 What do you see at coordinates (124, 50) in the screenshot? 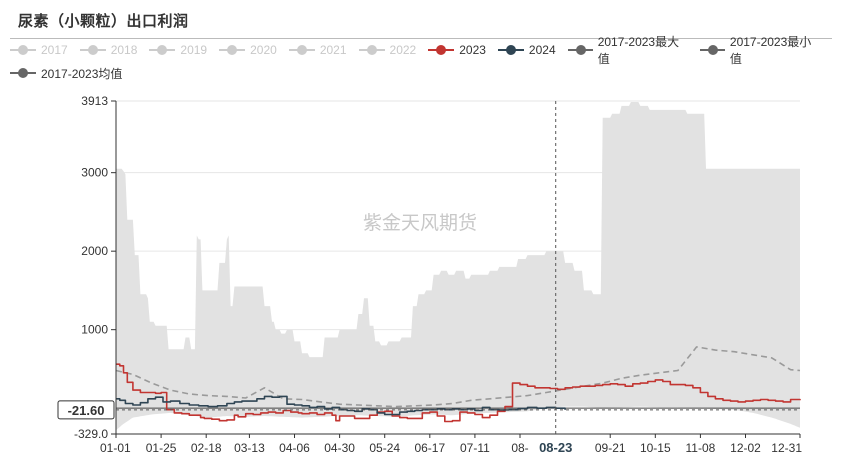
I see `legend-label: 2018` at bounding box center [124, 50].